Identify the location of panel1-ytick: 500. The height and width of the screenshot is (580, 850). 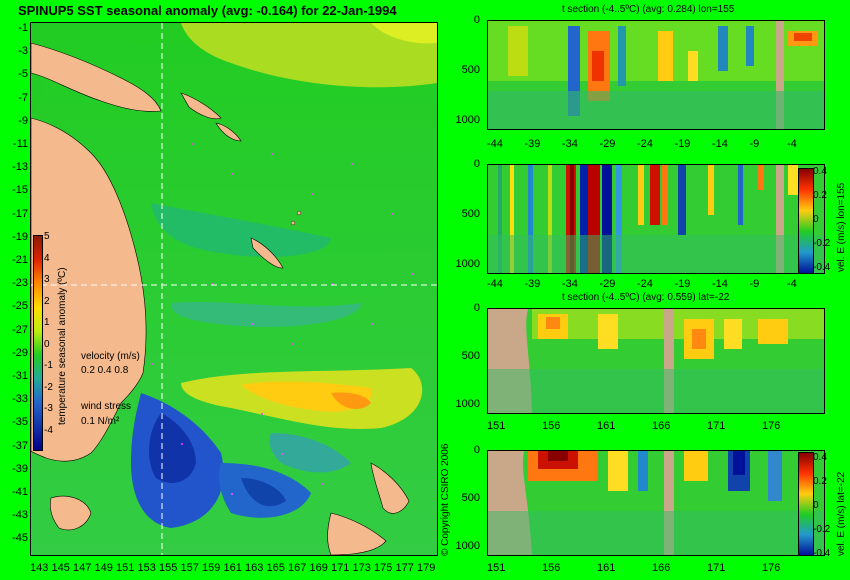
(470, 70).